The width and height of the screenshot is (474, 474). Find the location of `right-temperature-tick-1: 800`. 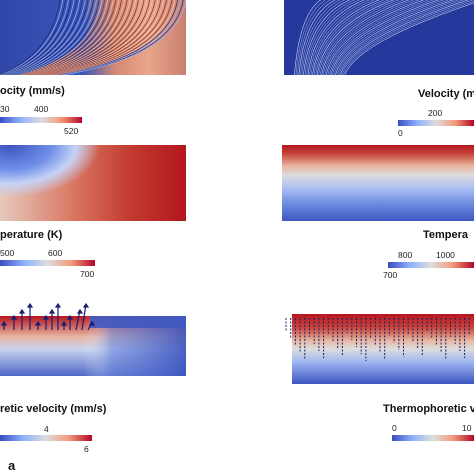

right-temperature-tick-1: 800 is located at coordinates (405, 255).